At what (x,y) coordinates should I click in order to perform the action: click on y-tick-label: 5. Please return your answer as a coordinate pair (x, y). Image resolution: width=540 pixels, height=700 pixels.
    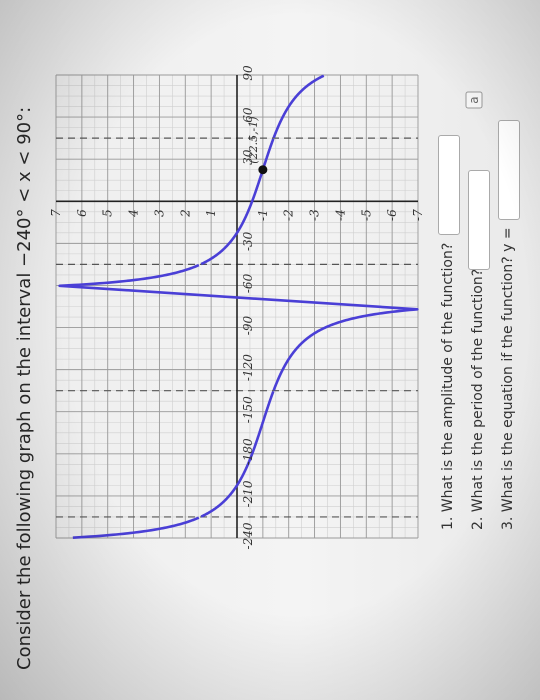
    Looking at the image, I should click on (108, 213).